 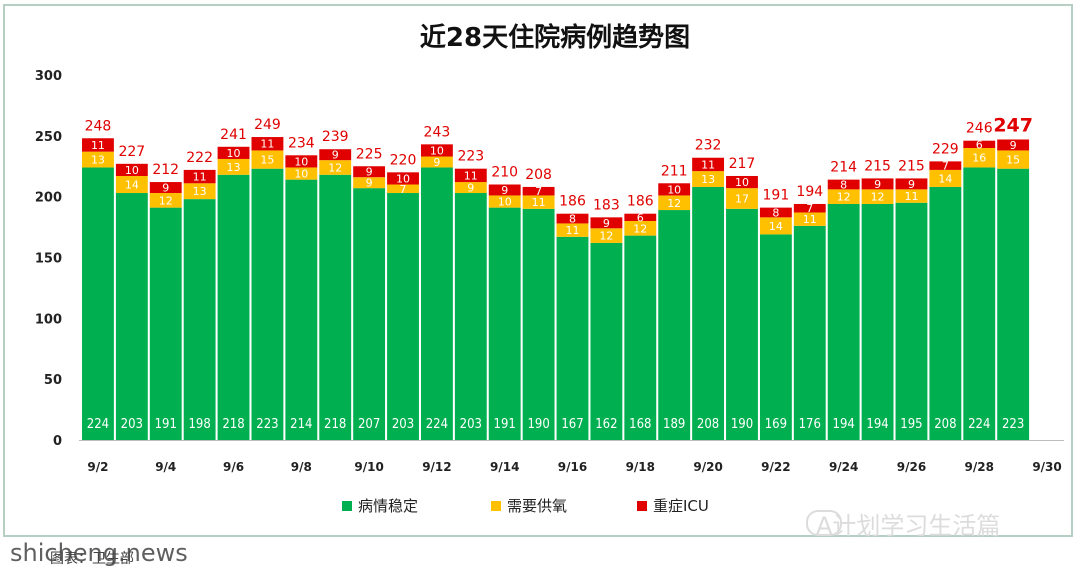 What do you see at coordinates (572, 219) in the screenshot?
I see `data-label-icu: 8` at bounding box center [572, 219].